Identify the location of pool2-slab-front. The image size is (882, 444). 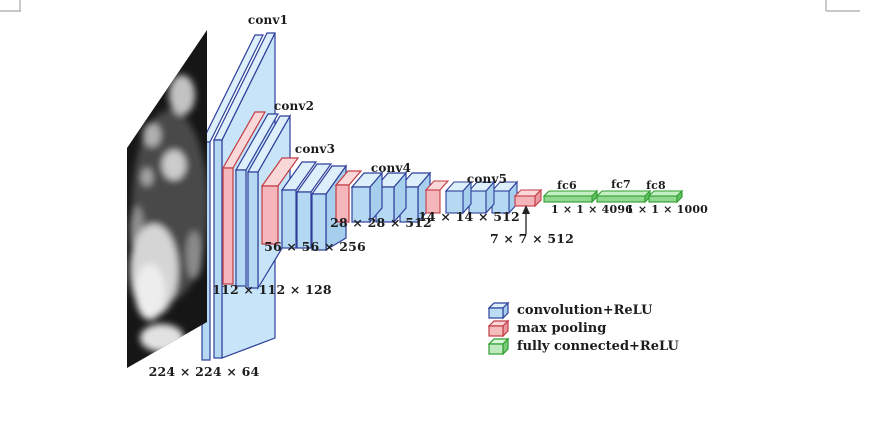
(270, 215).